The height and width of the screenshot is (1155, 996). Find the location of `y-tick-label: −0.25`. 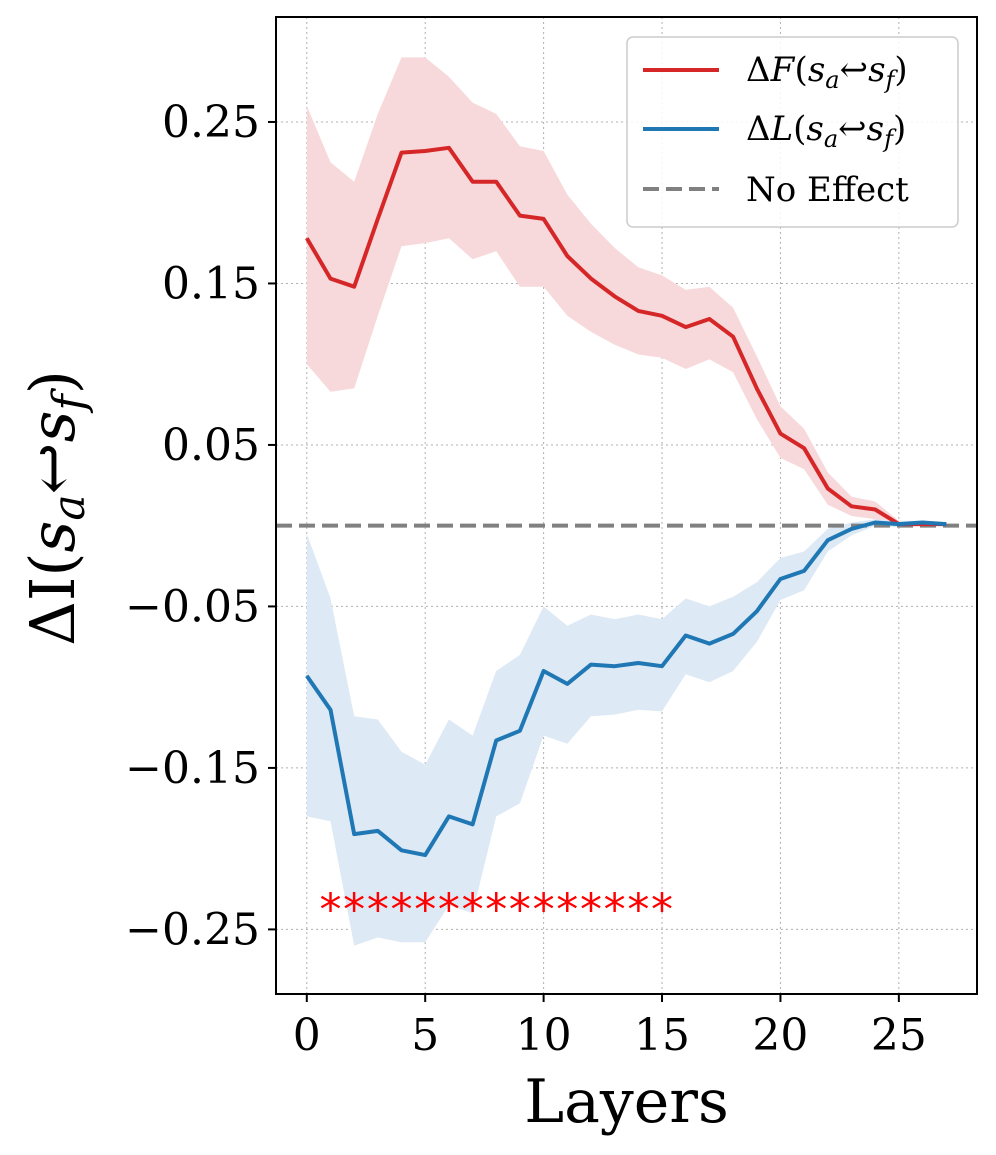

y-tick-label: −0.25 is located at coordinates (192, 929).